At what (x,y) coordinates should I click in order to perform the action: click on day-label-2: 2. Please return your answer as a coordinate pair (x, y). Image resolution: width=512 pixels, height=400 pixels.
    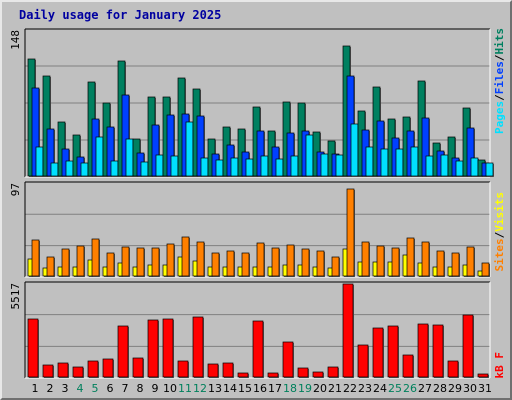
    Looking at the image, I should click on (50, 388).